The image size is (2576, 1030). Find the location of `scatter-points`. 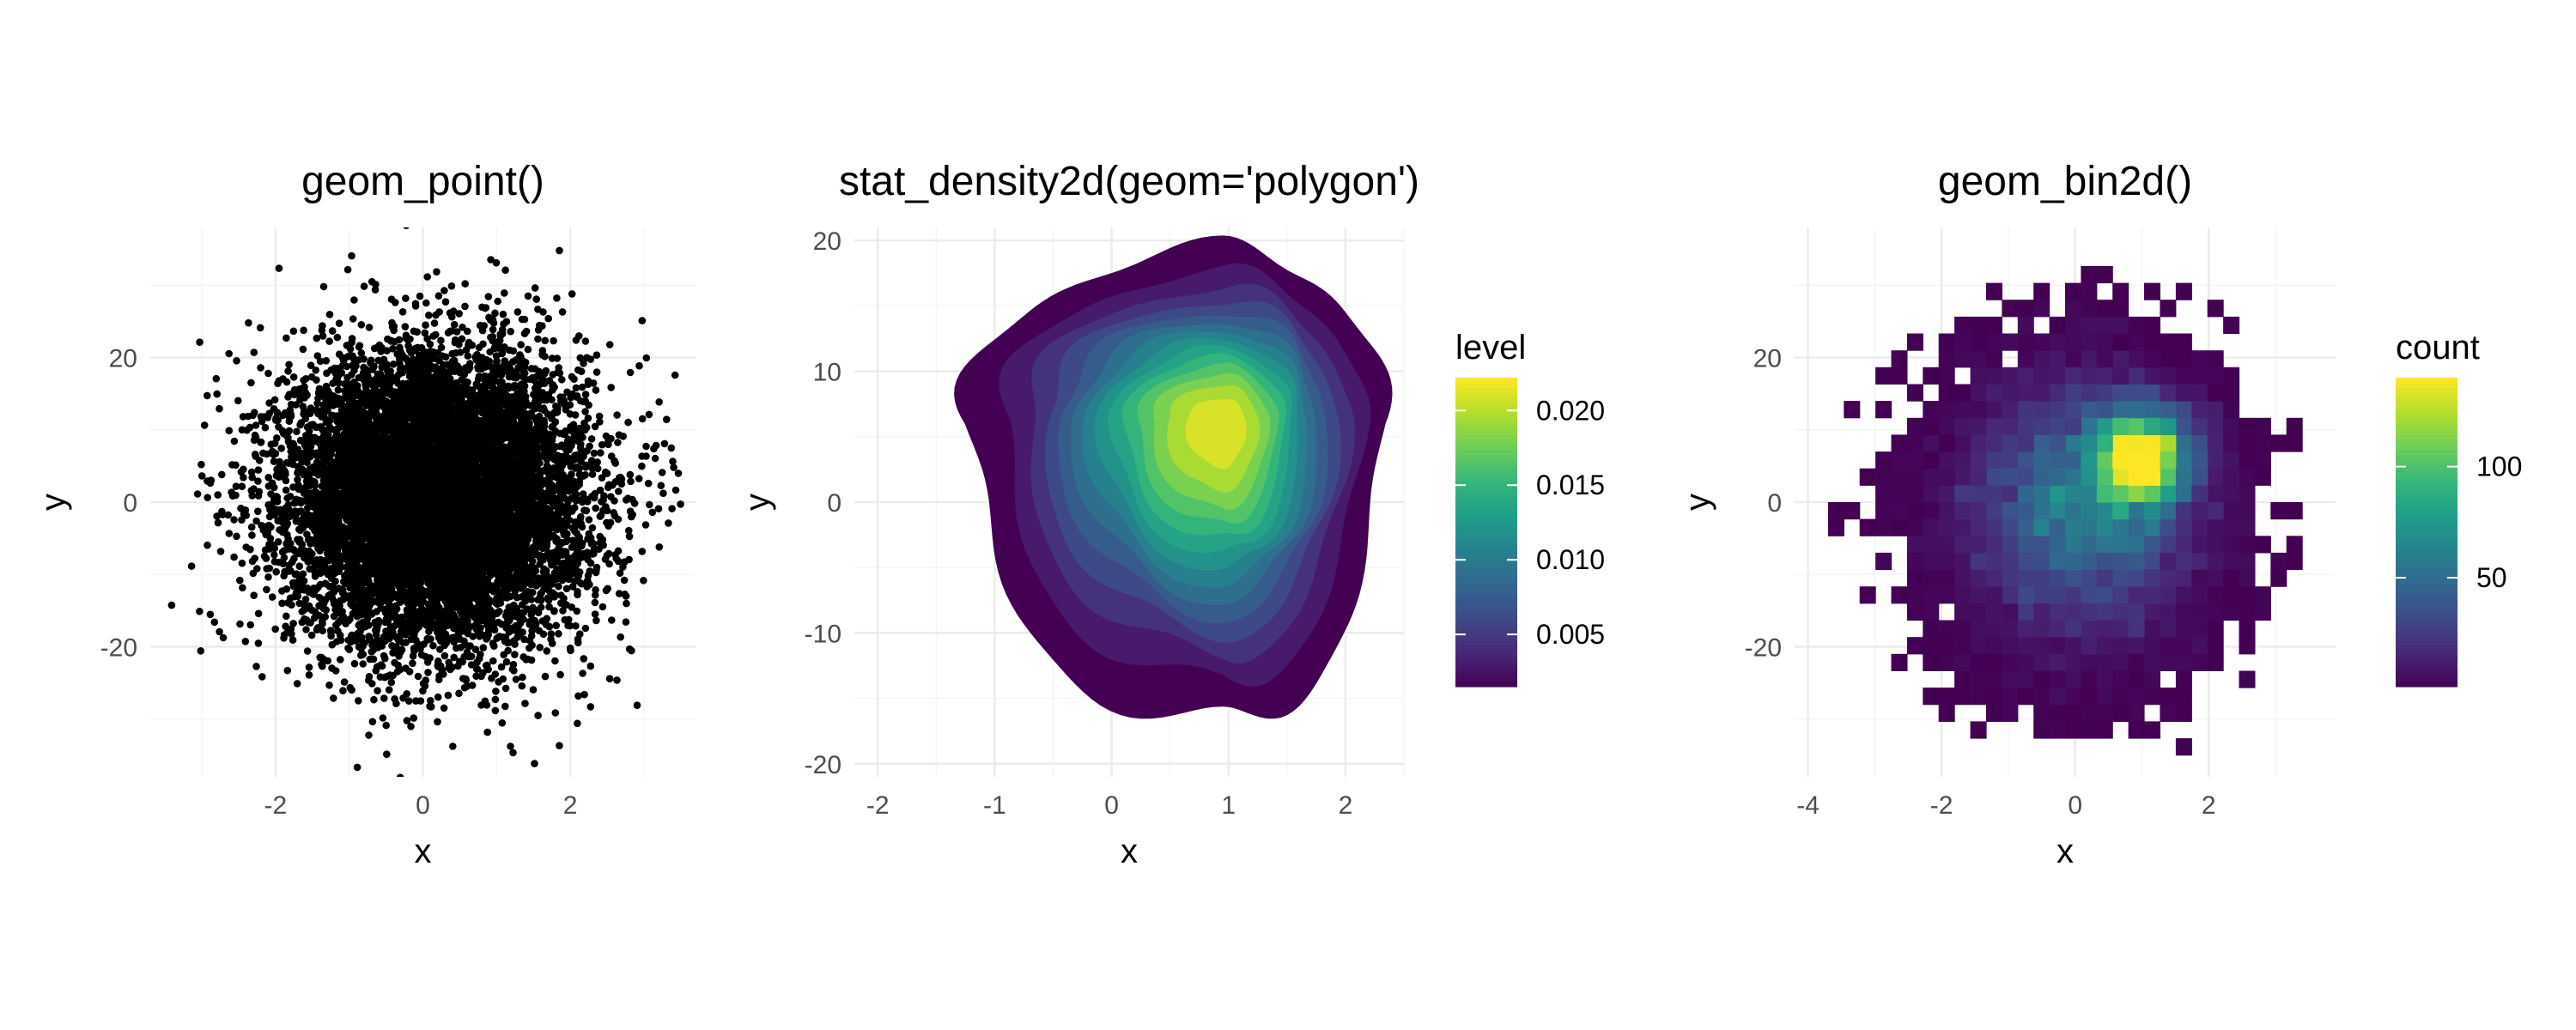

scatter-points is located at coordinates (438, 516).